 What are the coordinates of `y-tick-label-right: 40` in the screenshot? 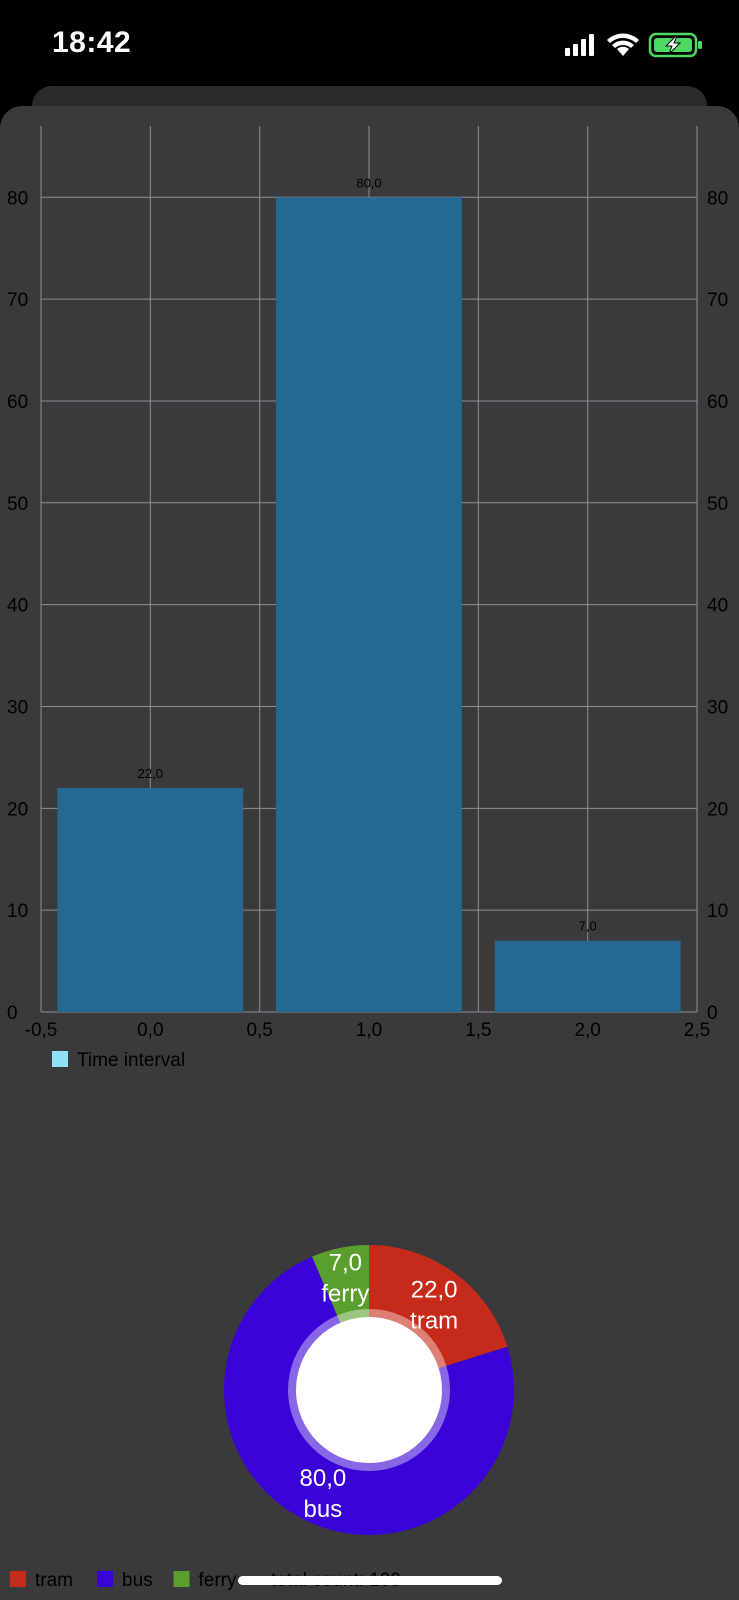 It's located at (717, 606).